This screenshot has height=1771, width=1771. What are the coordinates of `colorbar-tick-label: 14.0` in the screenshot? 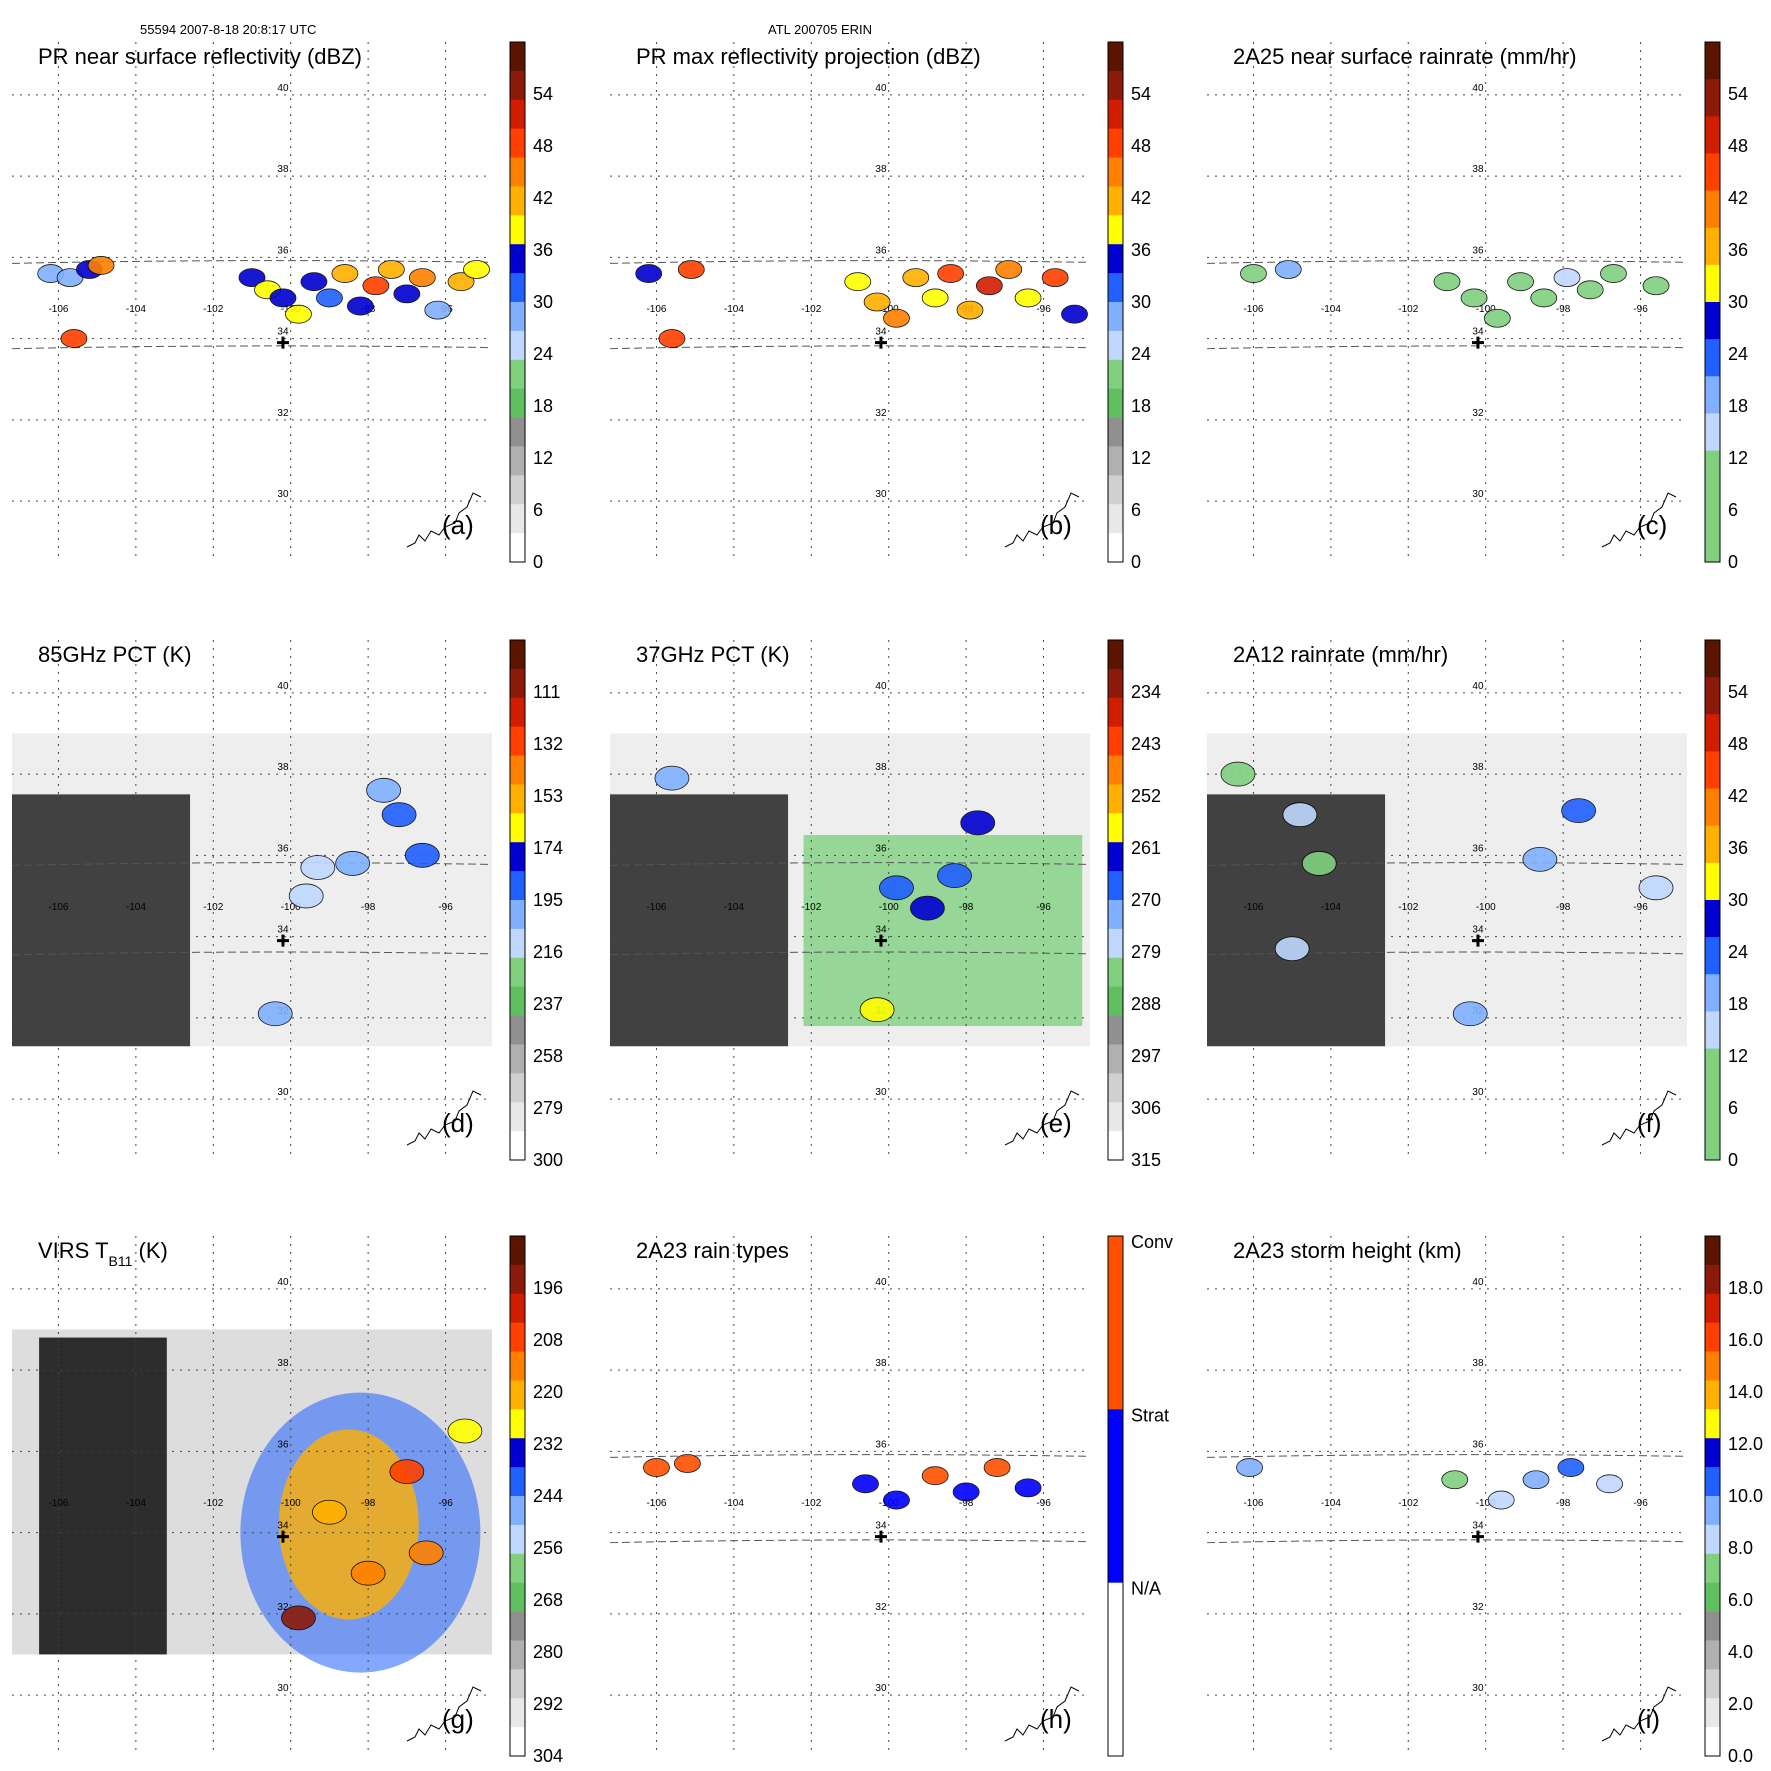 It's located at (1745, 1392).